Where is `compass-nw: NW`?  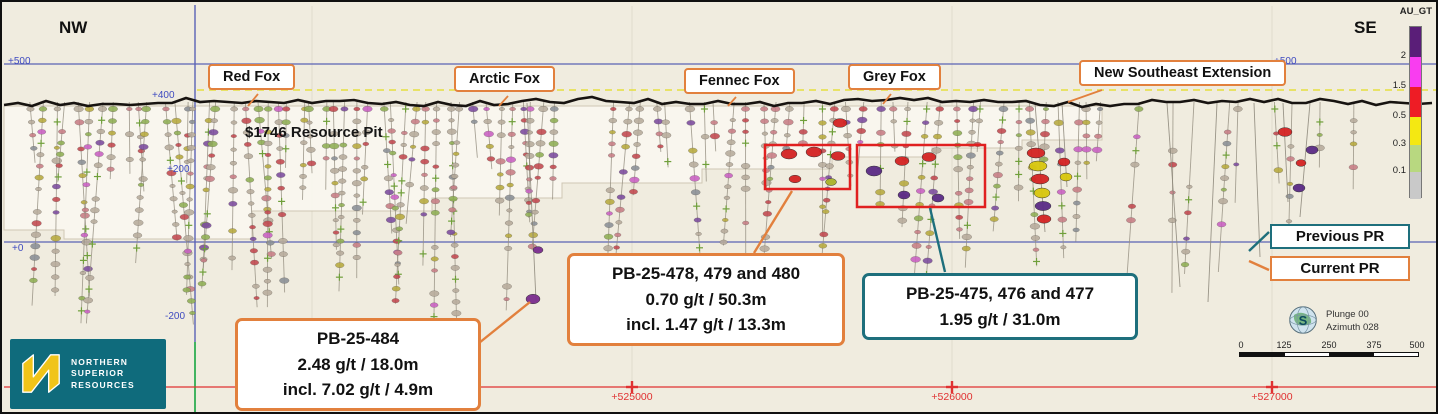 compass-nw: NW is located at coordinates (73, 27).